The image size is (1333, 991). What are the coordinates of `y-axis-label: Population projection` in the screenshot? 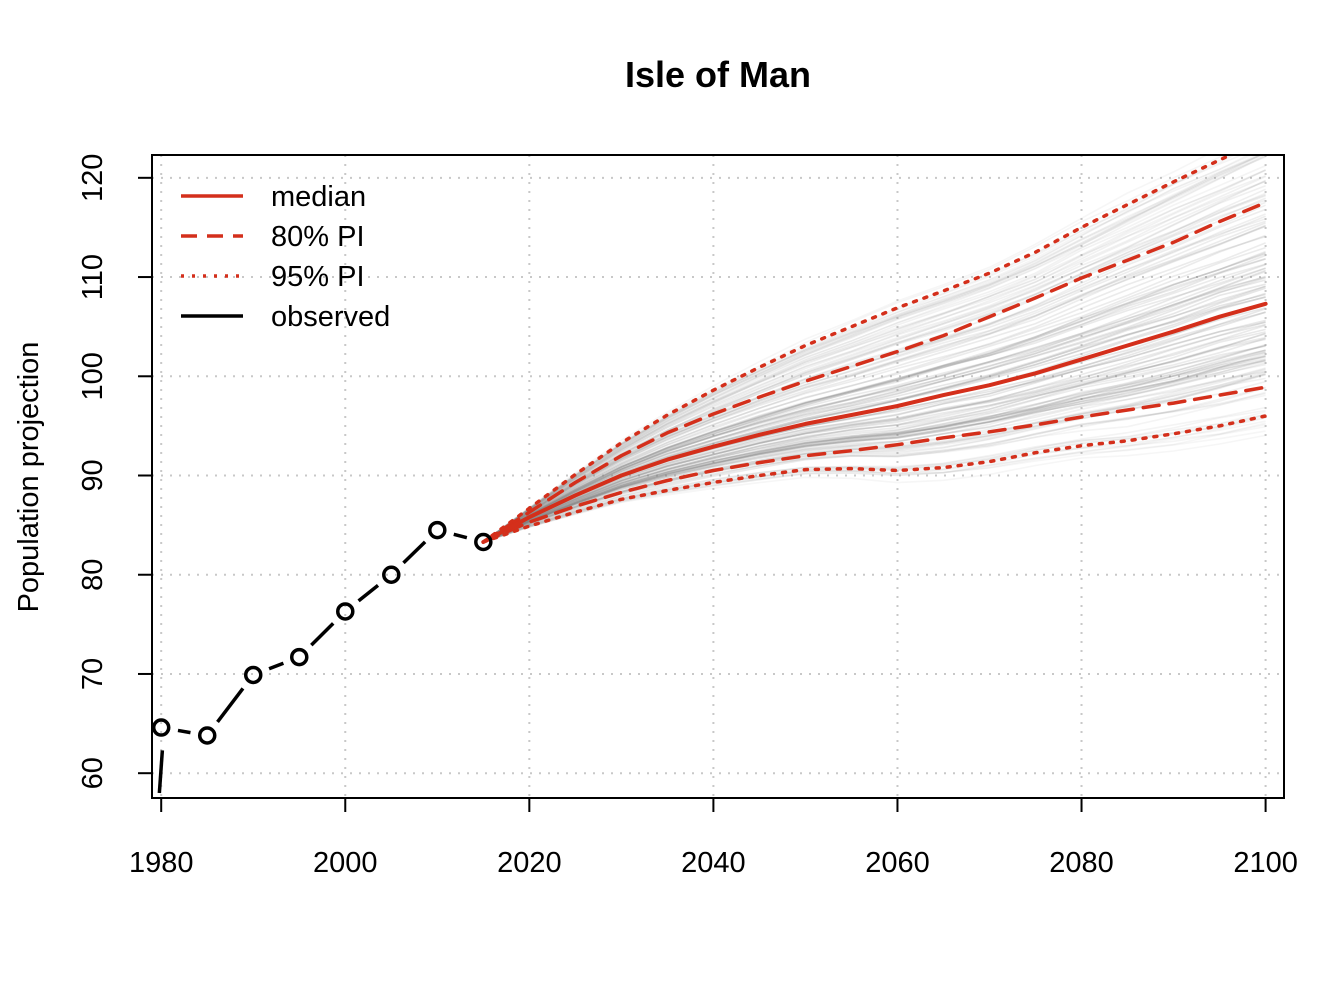 It's located at (29, 477).